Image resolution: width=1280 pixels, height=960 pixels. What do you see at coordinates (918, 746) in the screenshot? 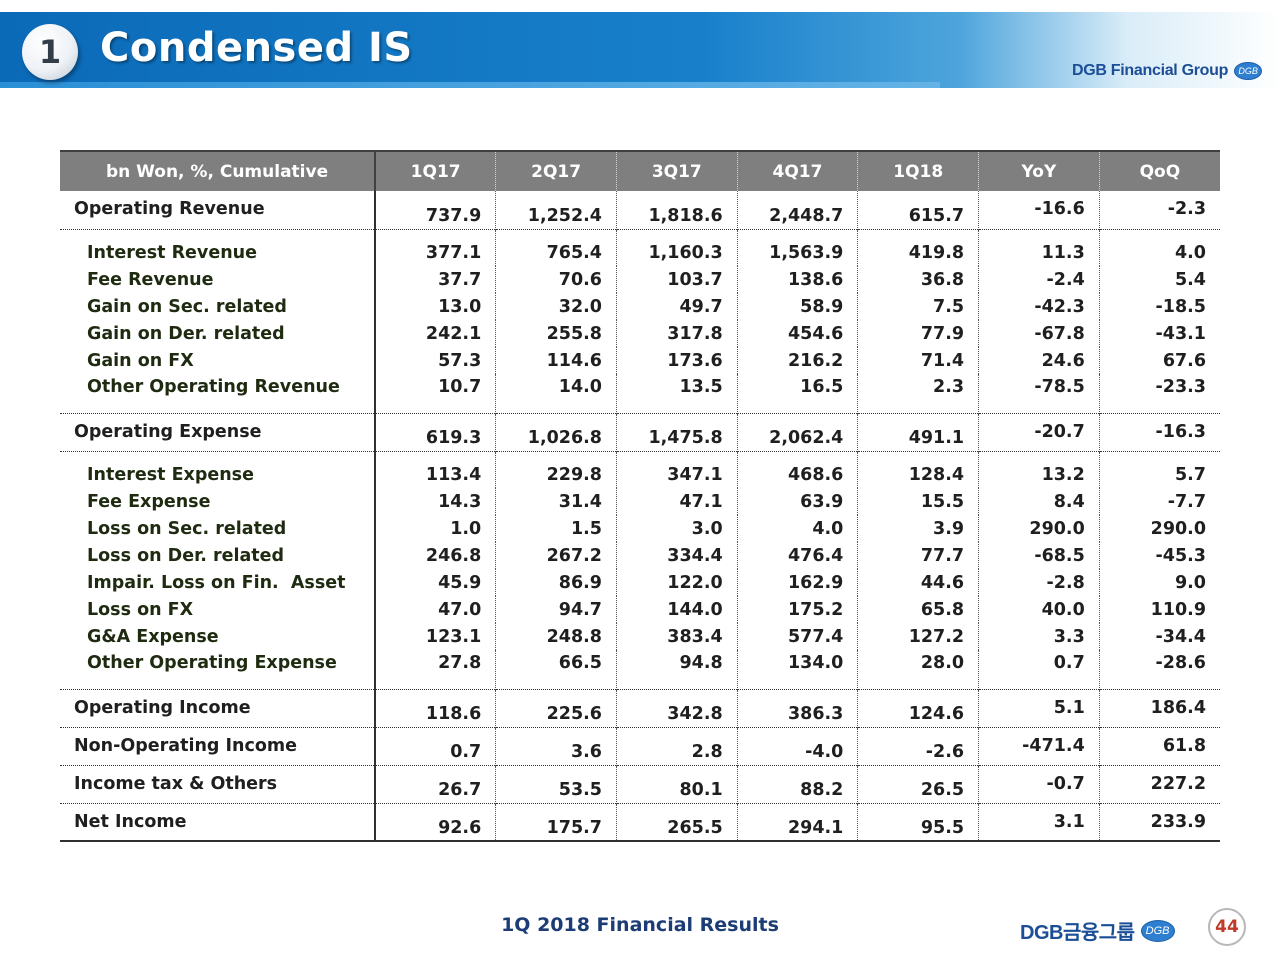
I see `table-cell: -2.6` at bounding box center [918, 746].